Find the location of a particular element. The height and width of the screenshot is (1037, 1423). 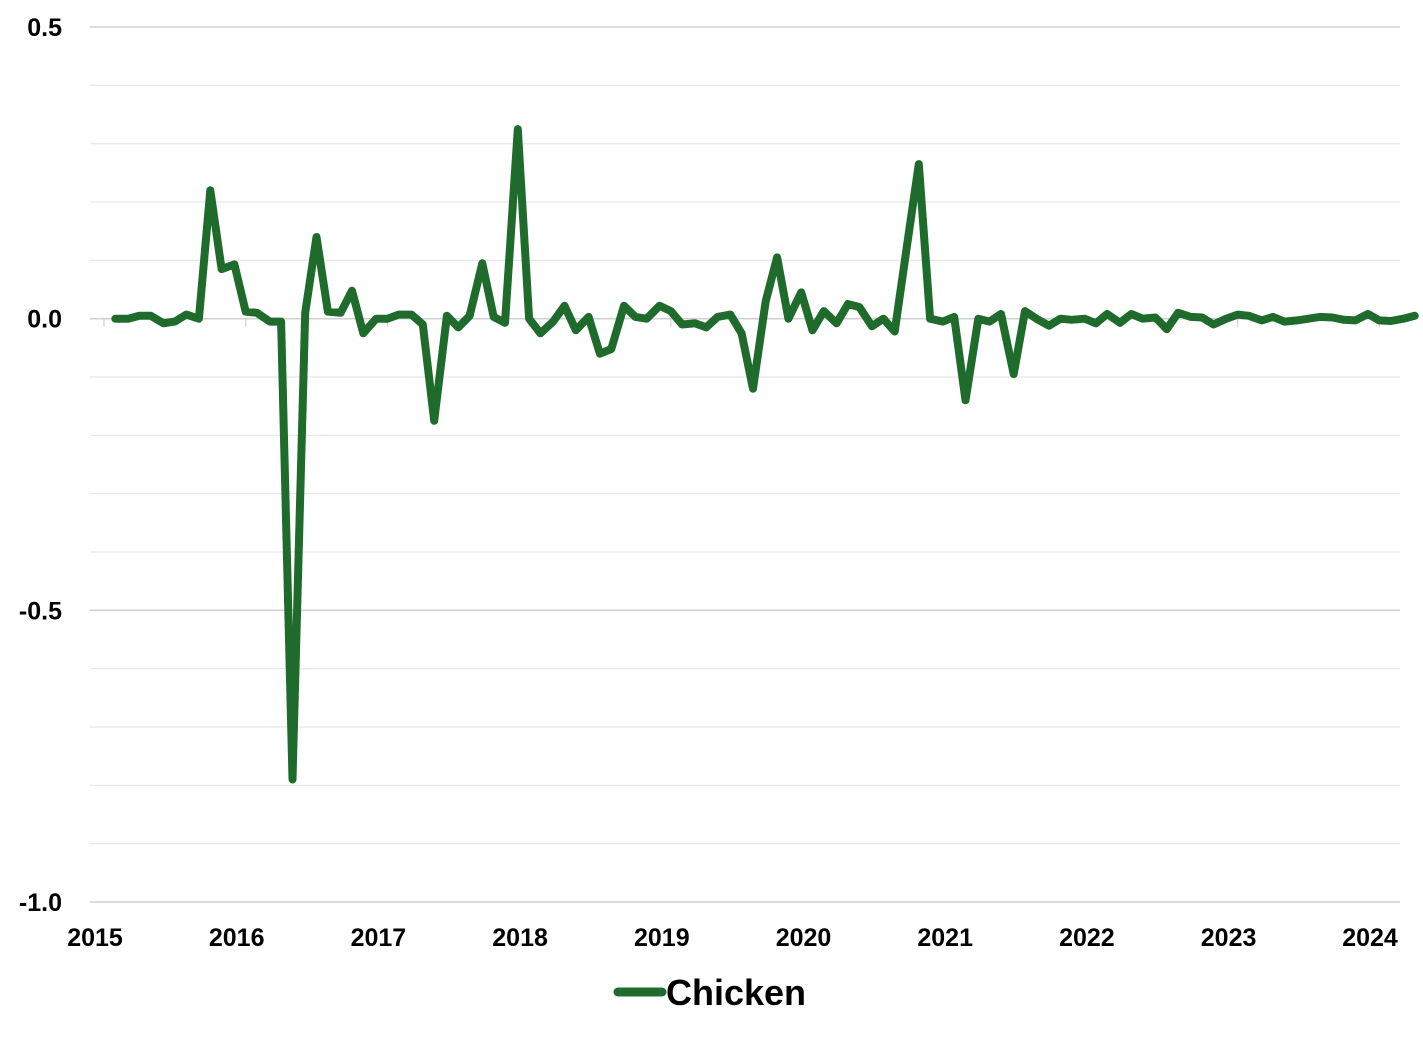

y-axis-ticks: 0.5 0.0 -0.5 -1.0 is located at coordinates (40, 465).